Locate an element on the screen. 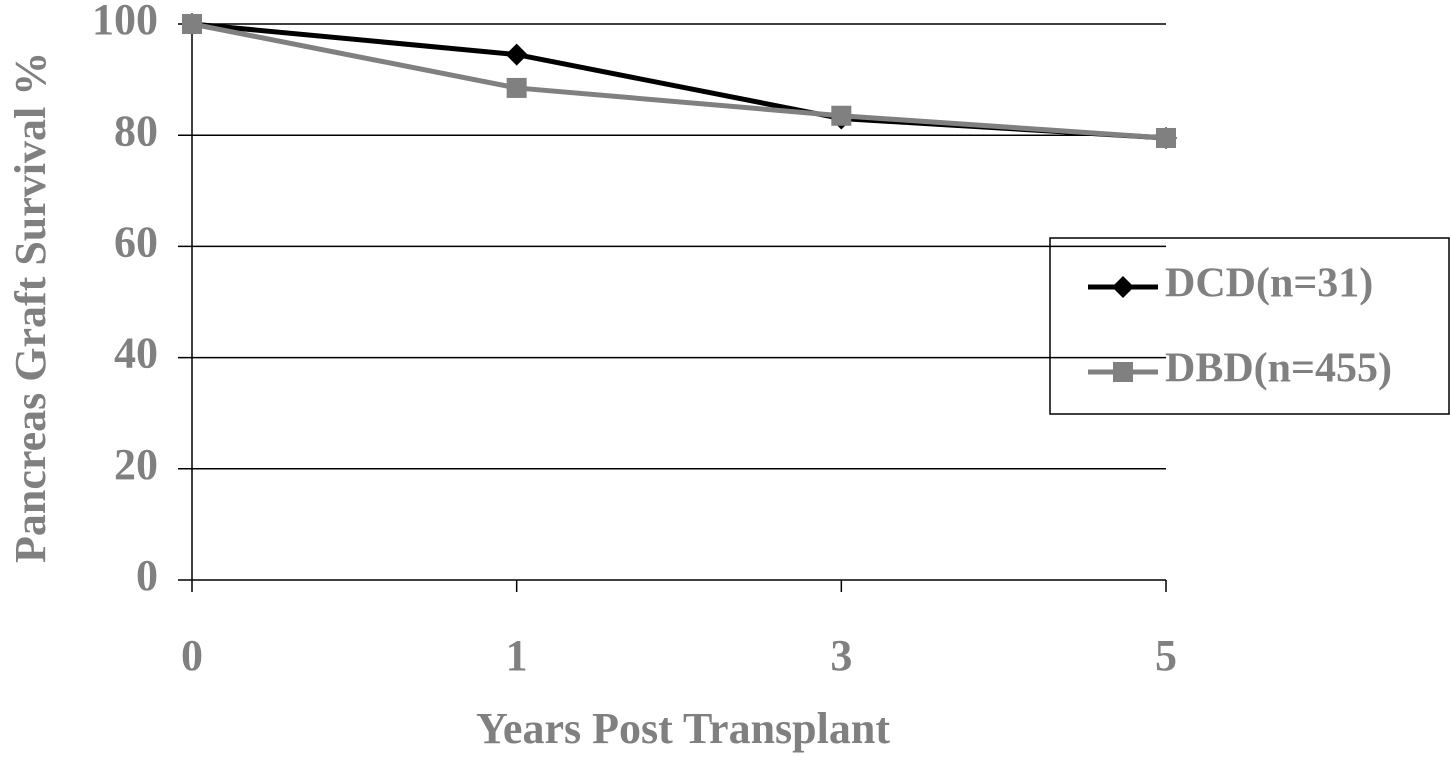 This screenshot has width=1450, height=757. legend-label: DCD(n=31) is located at coordinates (1269, 284).